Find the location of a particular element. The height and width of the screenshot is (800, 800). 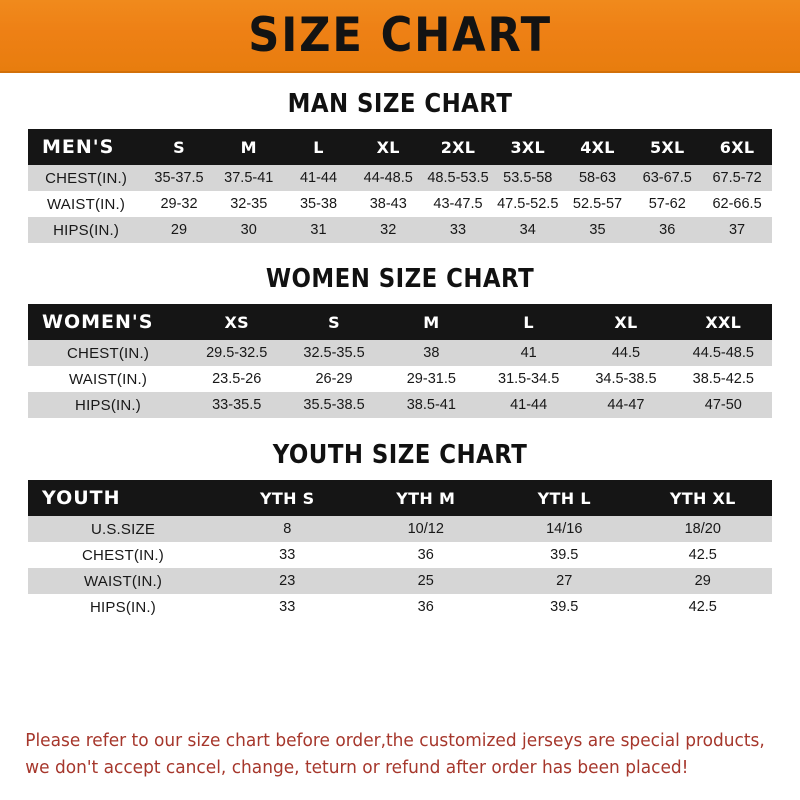

table-cell: 29-32 is located at coordinates (179, 204).